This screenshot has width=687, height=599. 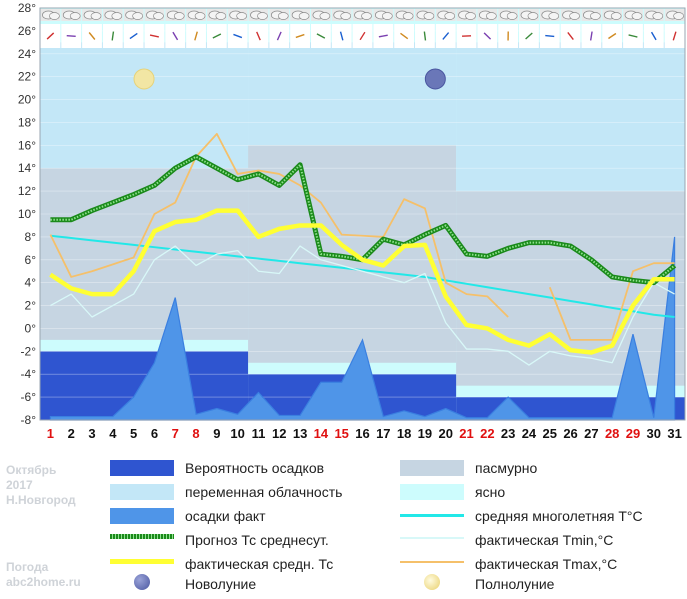 What do you see at coordinates (654, 433) in the screenshot?
I see `x-tick-label-30: 30` at bounding box center [654, 433].